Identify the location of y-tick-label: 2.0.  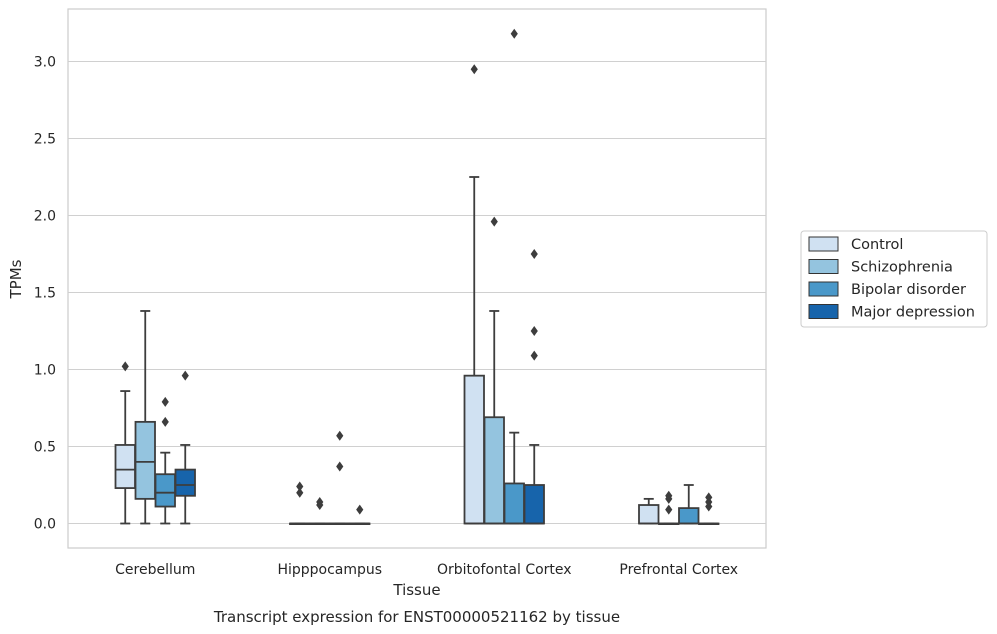
(45, 217).